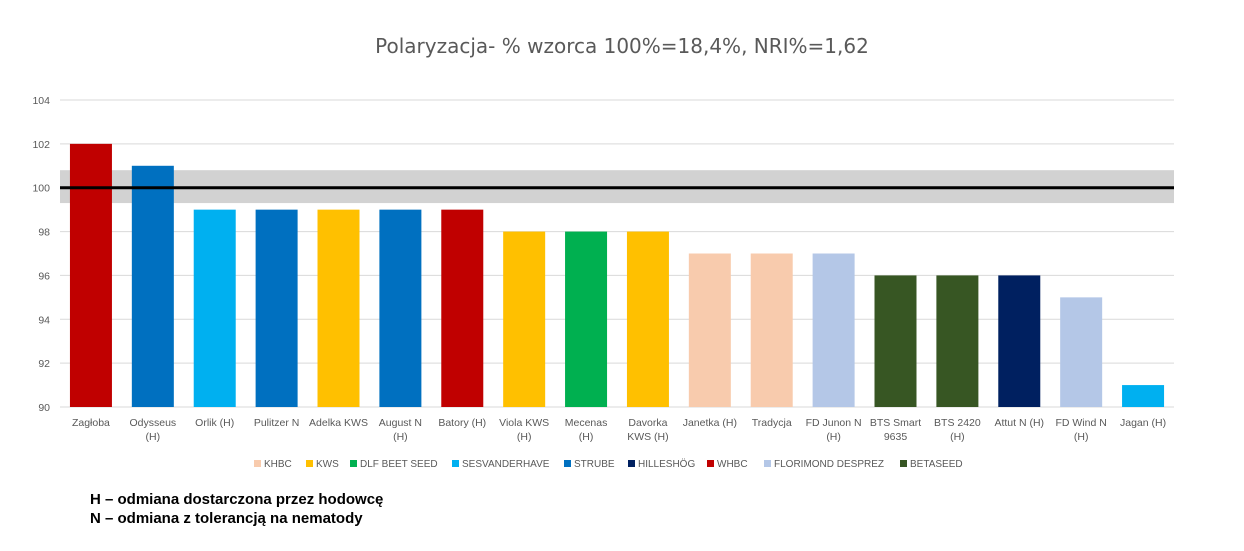 The width and height of the screenshot is (1244, 551). Describe the element at coordinates (732, 464) in the screenshot. I see `legend-label: WHBC` at that location.